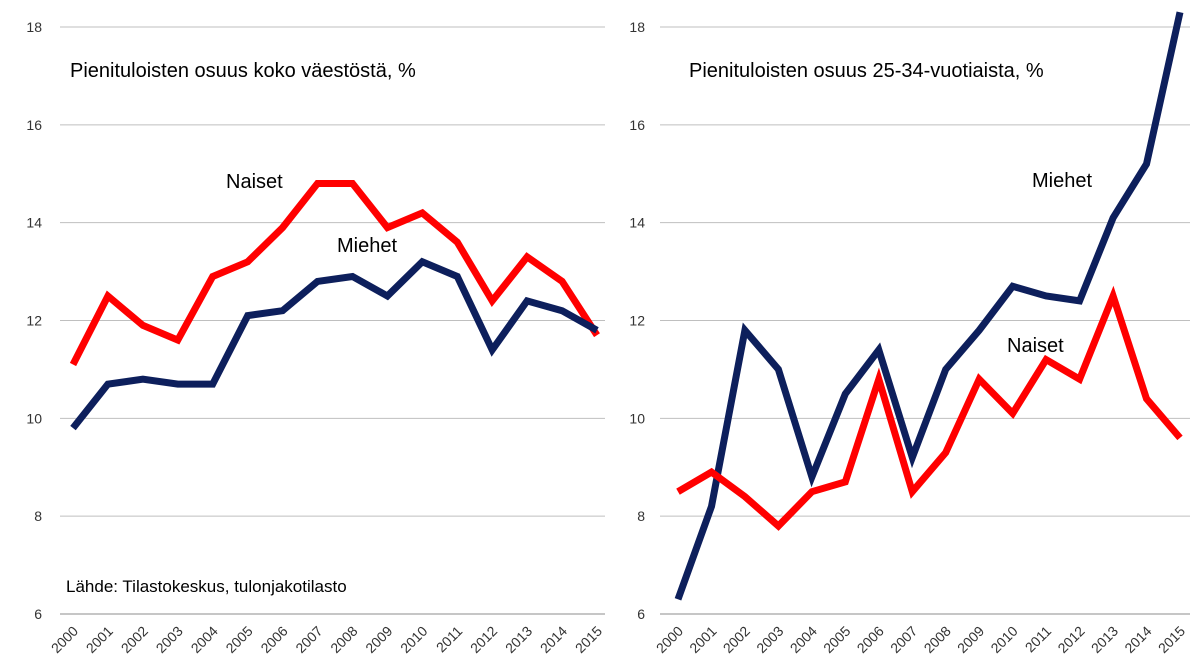  Describe the element at coordinates (206, 586) in the screenshot. I see `source-note: Lähde: Tilastokeskus, tulonjakotilasto` at that location.